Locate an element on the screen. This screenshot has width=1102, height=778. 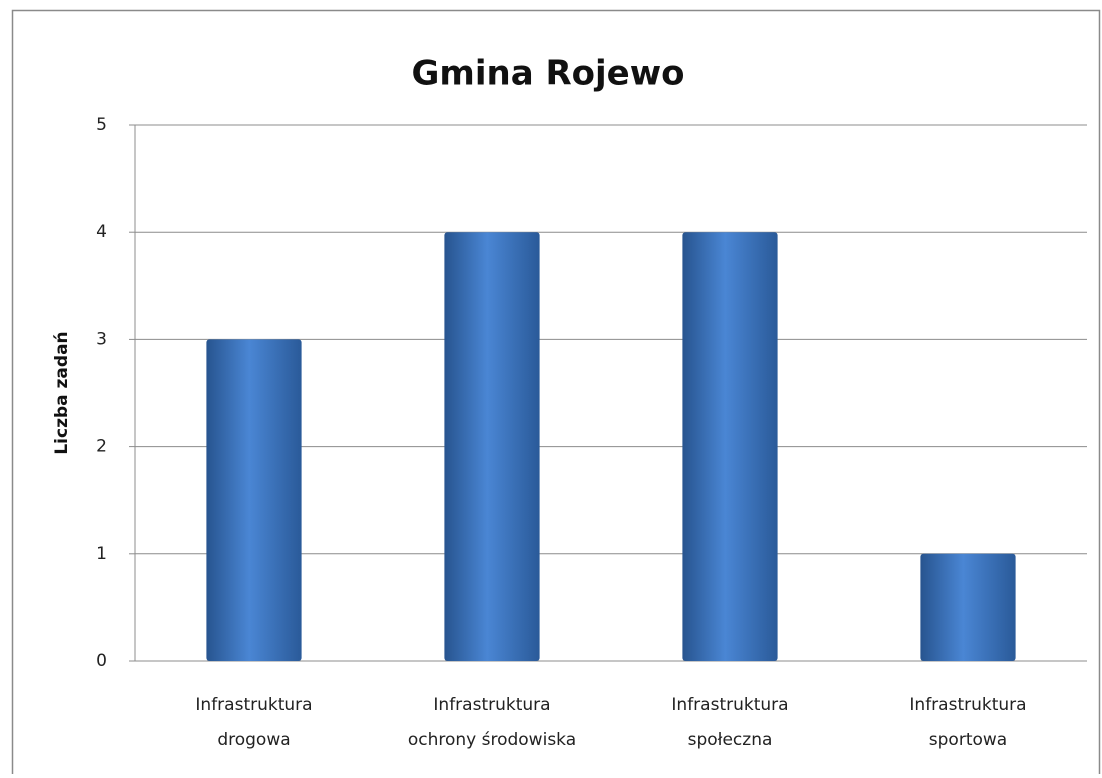
x-tick-label: Infrastruktura drogowa is located at coordinates (253, 722).